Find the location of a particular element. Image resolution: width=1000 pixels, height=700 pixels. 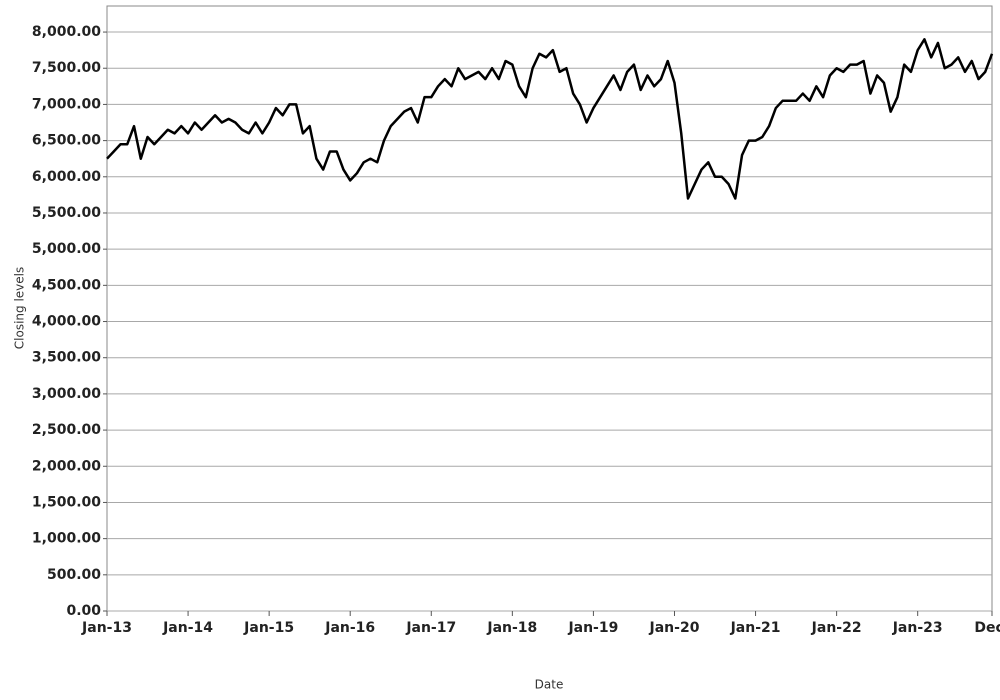

y-tick-label: 500.00 is located at coordinates (74, 575).